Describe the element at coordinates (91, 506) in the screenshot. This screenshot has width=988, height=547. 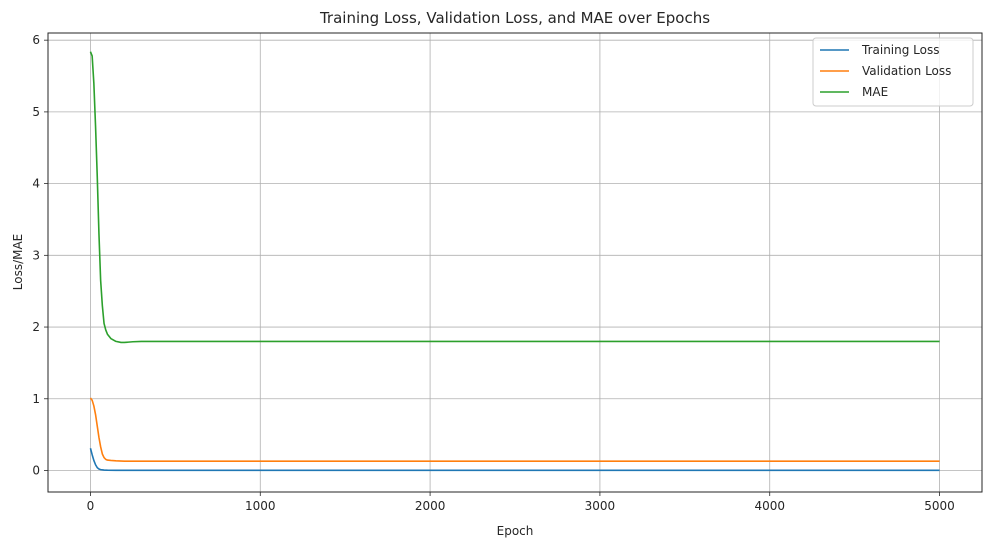
I see `x-tick-label: 0` at that location.